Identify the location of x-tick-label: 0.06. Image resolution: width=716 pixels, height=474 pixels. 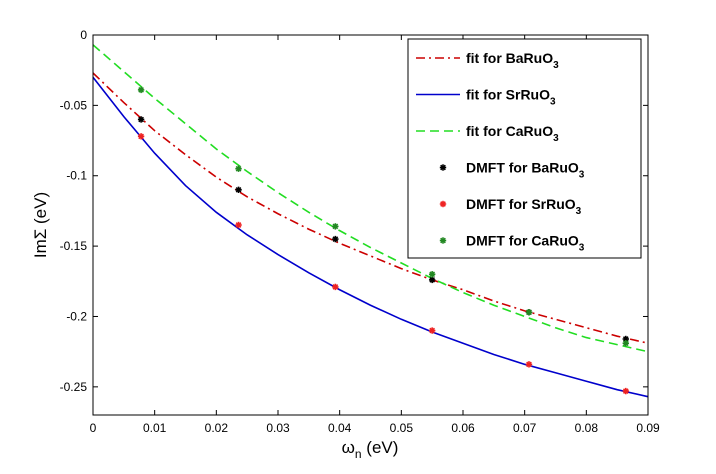
(463, 428).